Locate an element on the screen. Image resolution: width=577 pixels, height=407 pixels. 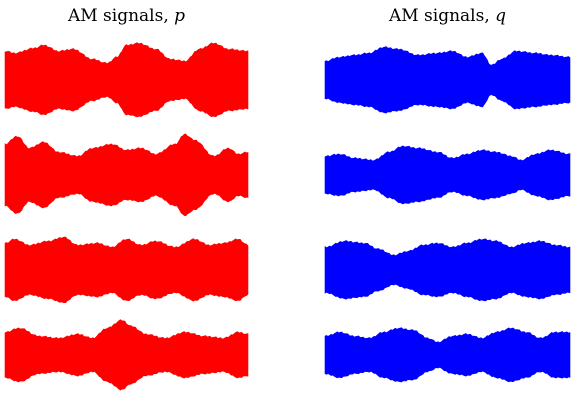
panel-title-p-text: AM signals, is located at coordinates (121, 16).